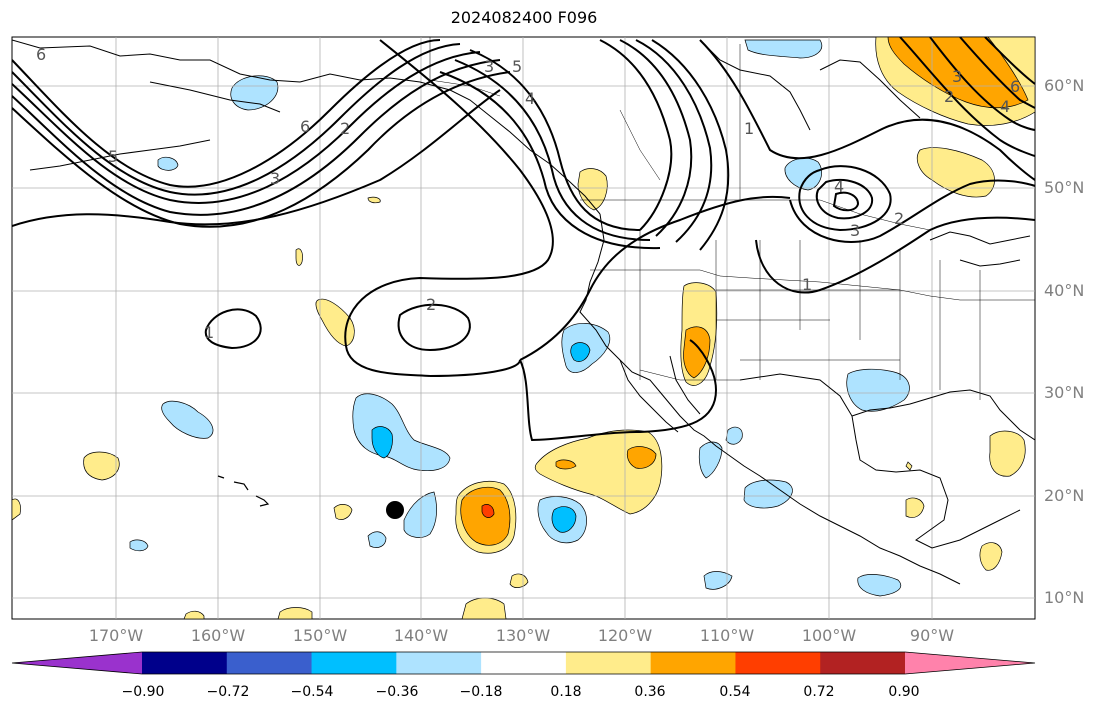 This screenshot has width=1105, height=712. What do you see at coordinates (243, 491) in the screenshot?
I see `hawaii-islands` at bounding box center [243, 491].